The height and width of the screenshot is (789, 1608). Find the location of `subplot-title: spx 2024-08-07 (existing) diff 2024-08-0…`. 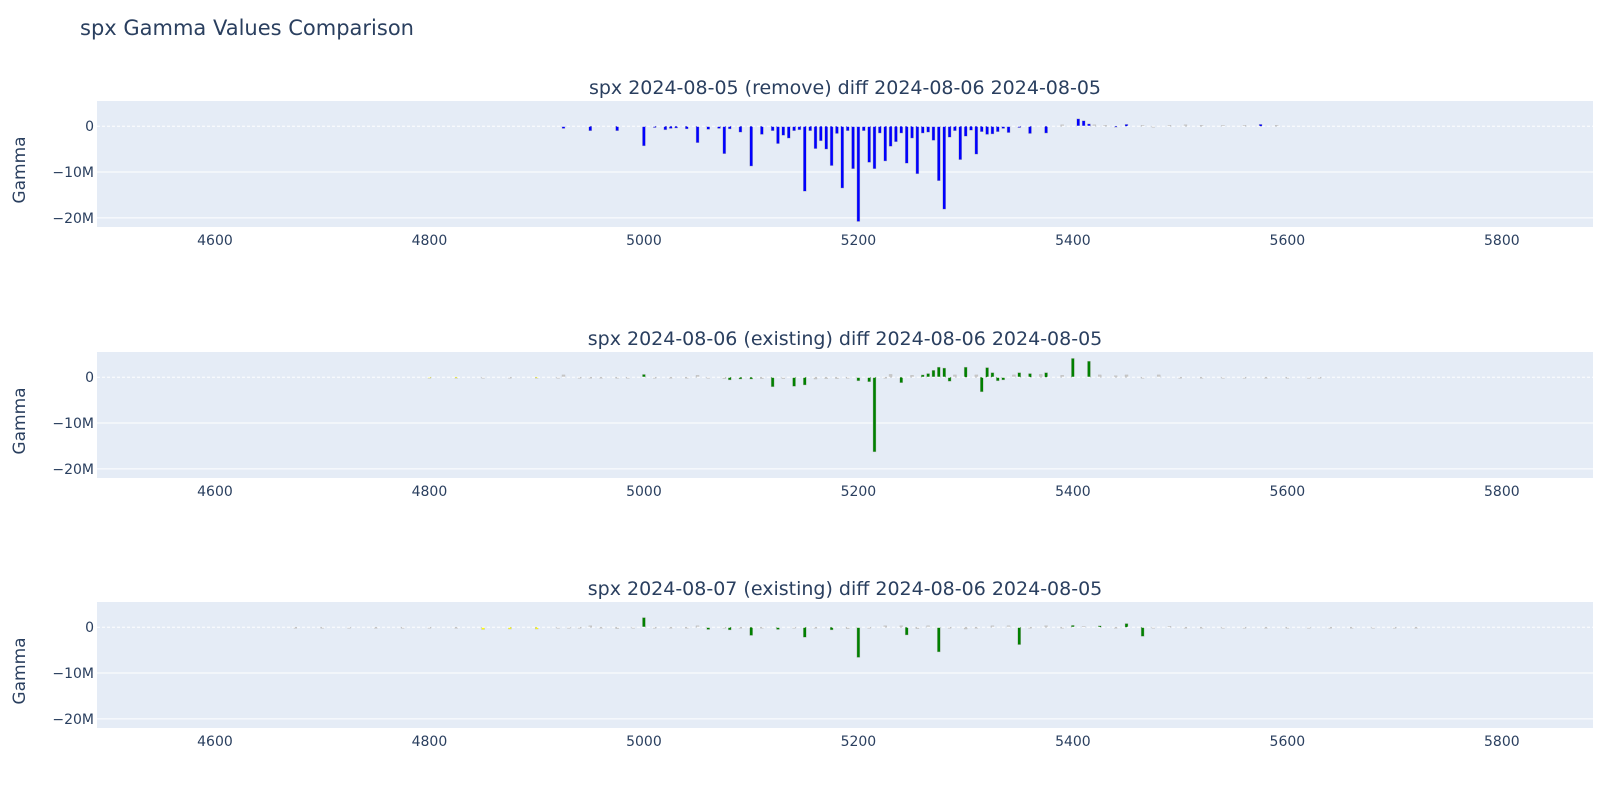

subplot-title: spx 2024-08-07 (existing) diff 2024-08-0… is located at coordinates (845, 589).